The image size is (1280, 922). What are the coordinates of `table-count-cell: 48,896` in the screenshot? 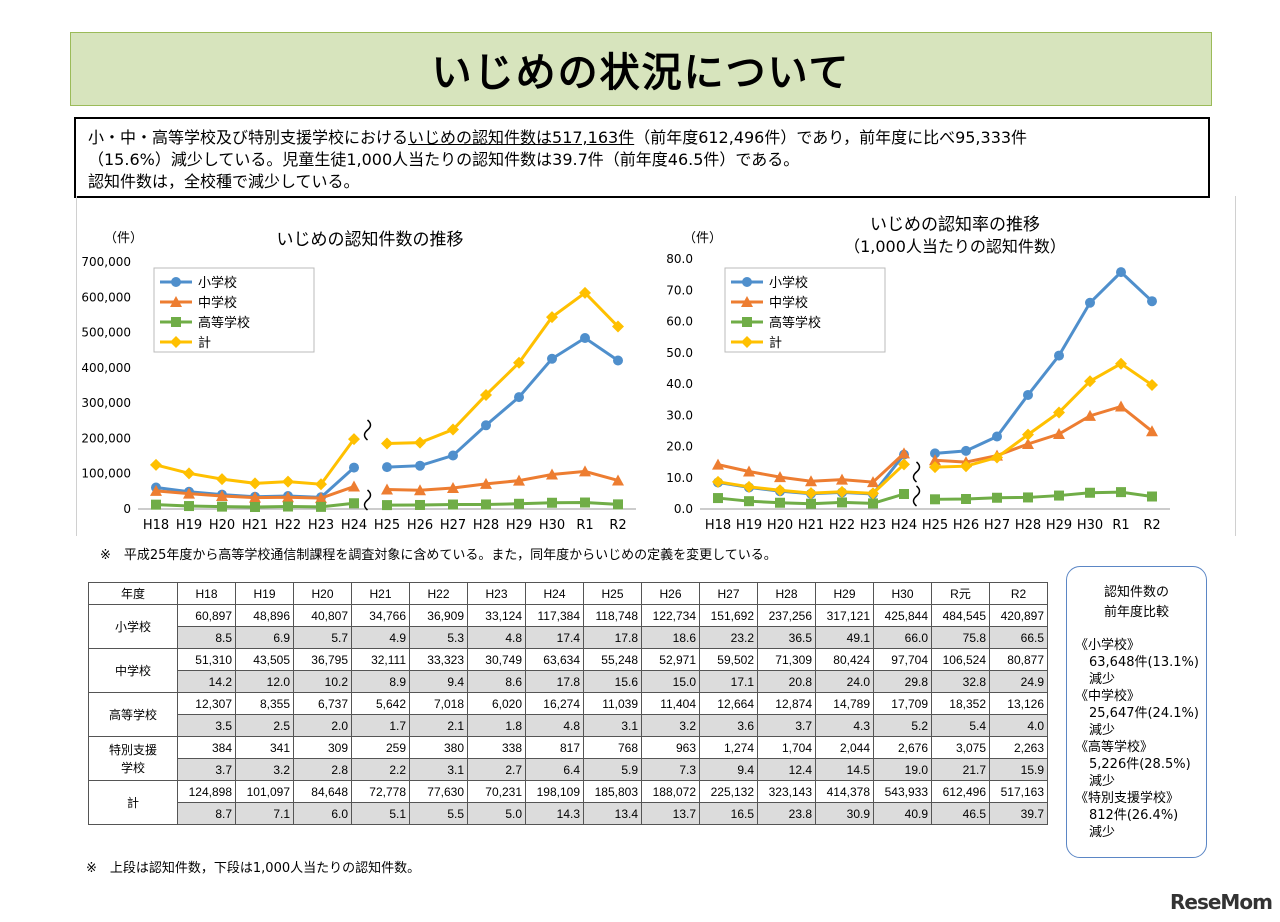 It's located at (264, 615).